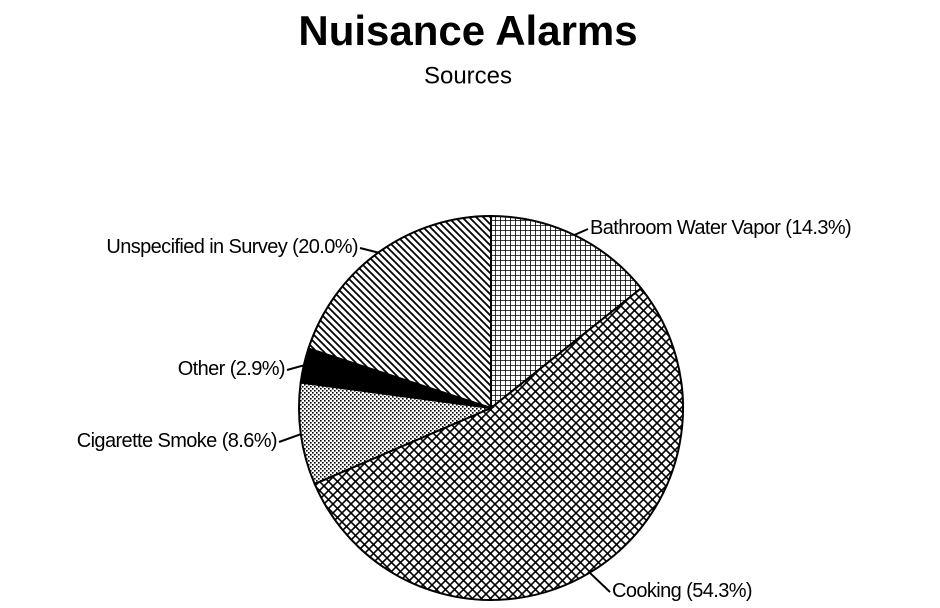  I want to click on slice-value-label: (8.6%), so click(249, 441).